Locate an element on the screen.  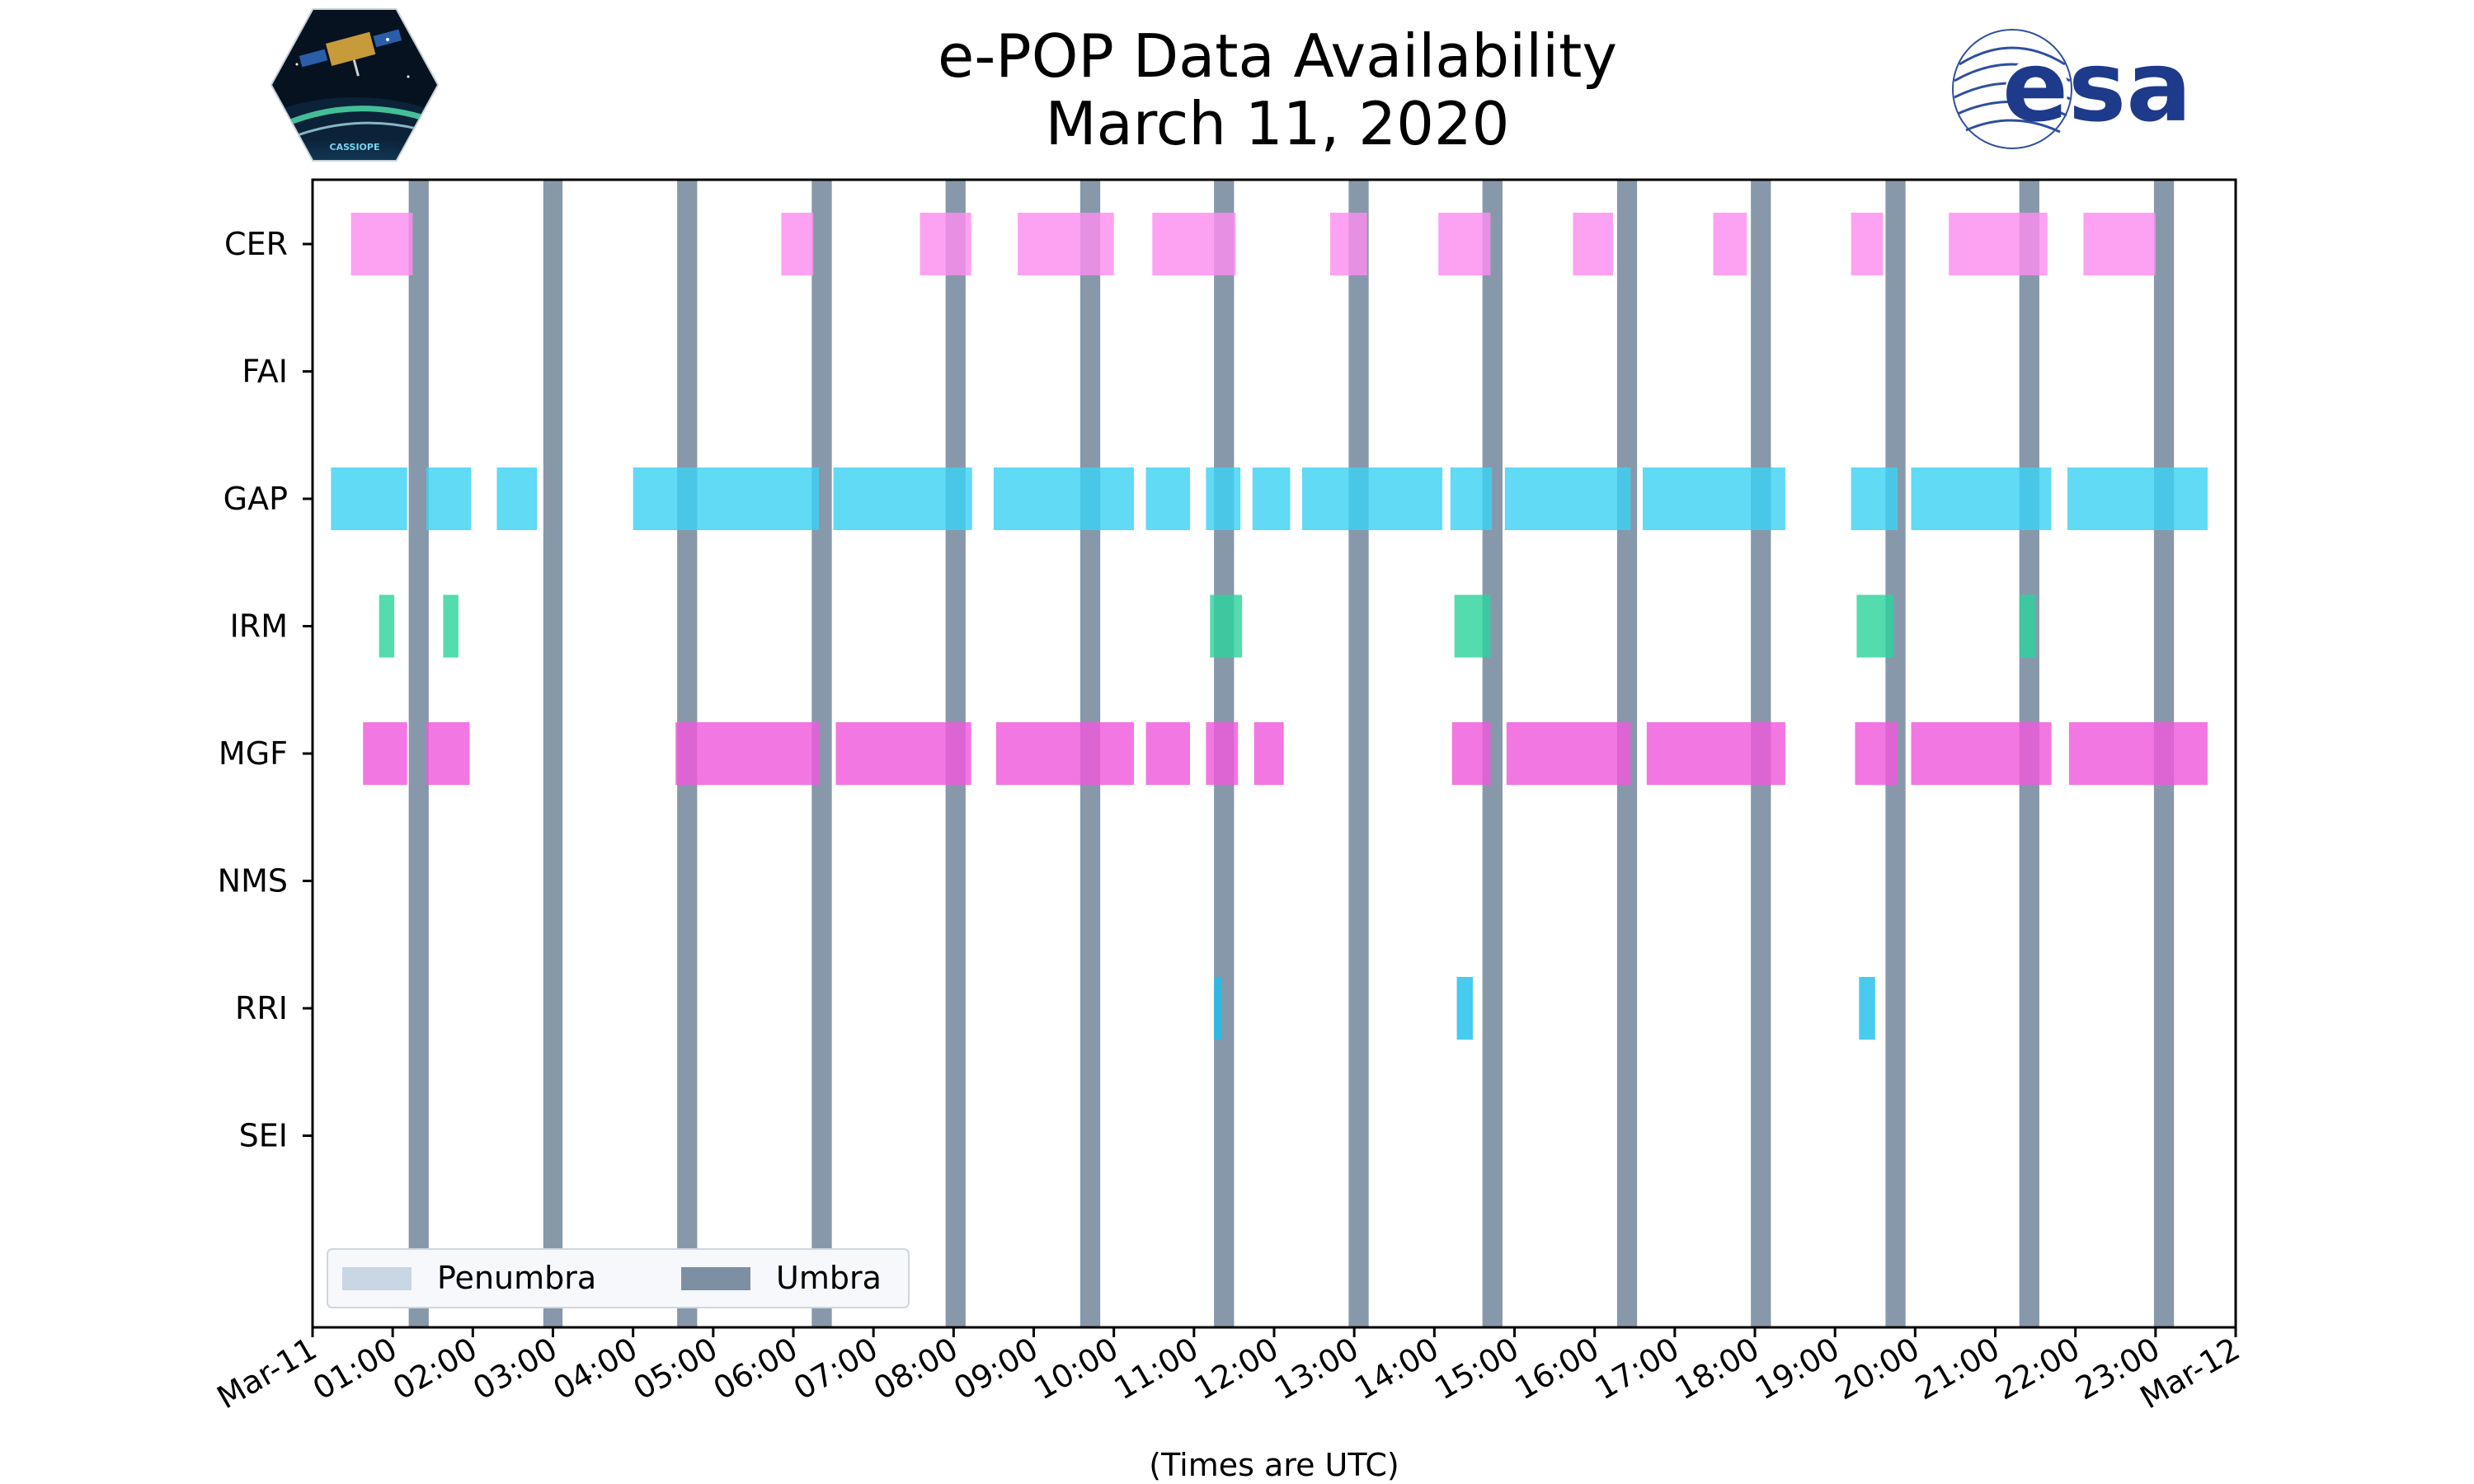
esa-logo-icon: esa is located at coordinates (2072, 89).